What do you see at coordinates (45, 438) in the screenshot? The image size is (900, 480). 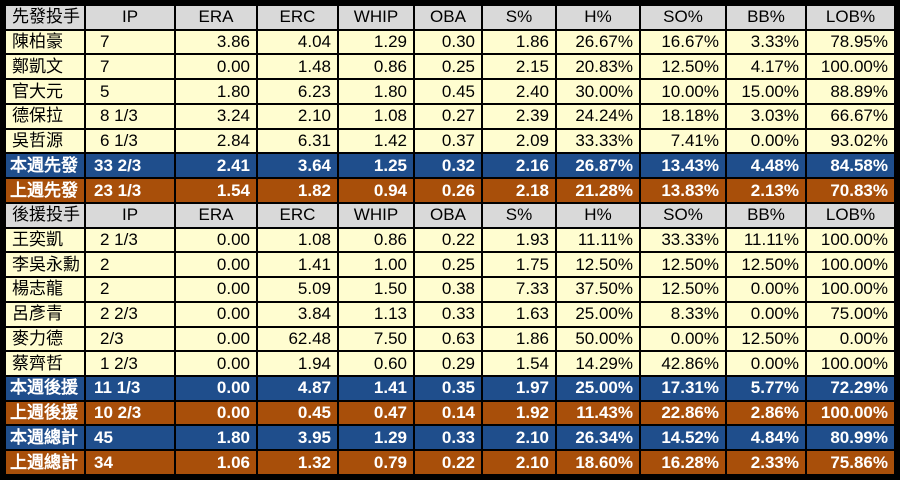 I see `row-label-cell: 本週總計` at bounding box center [45, 438].